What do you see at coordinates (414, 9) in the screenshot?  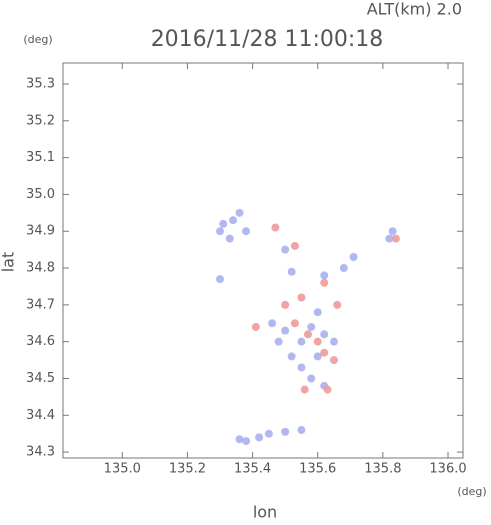 I see `altitude-label: ALT(km) 2.0` at bounding box center [414, 9].